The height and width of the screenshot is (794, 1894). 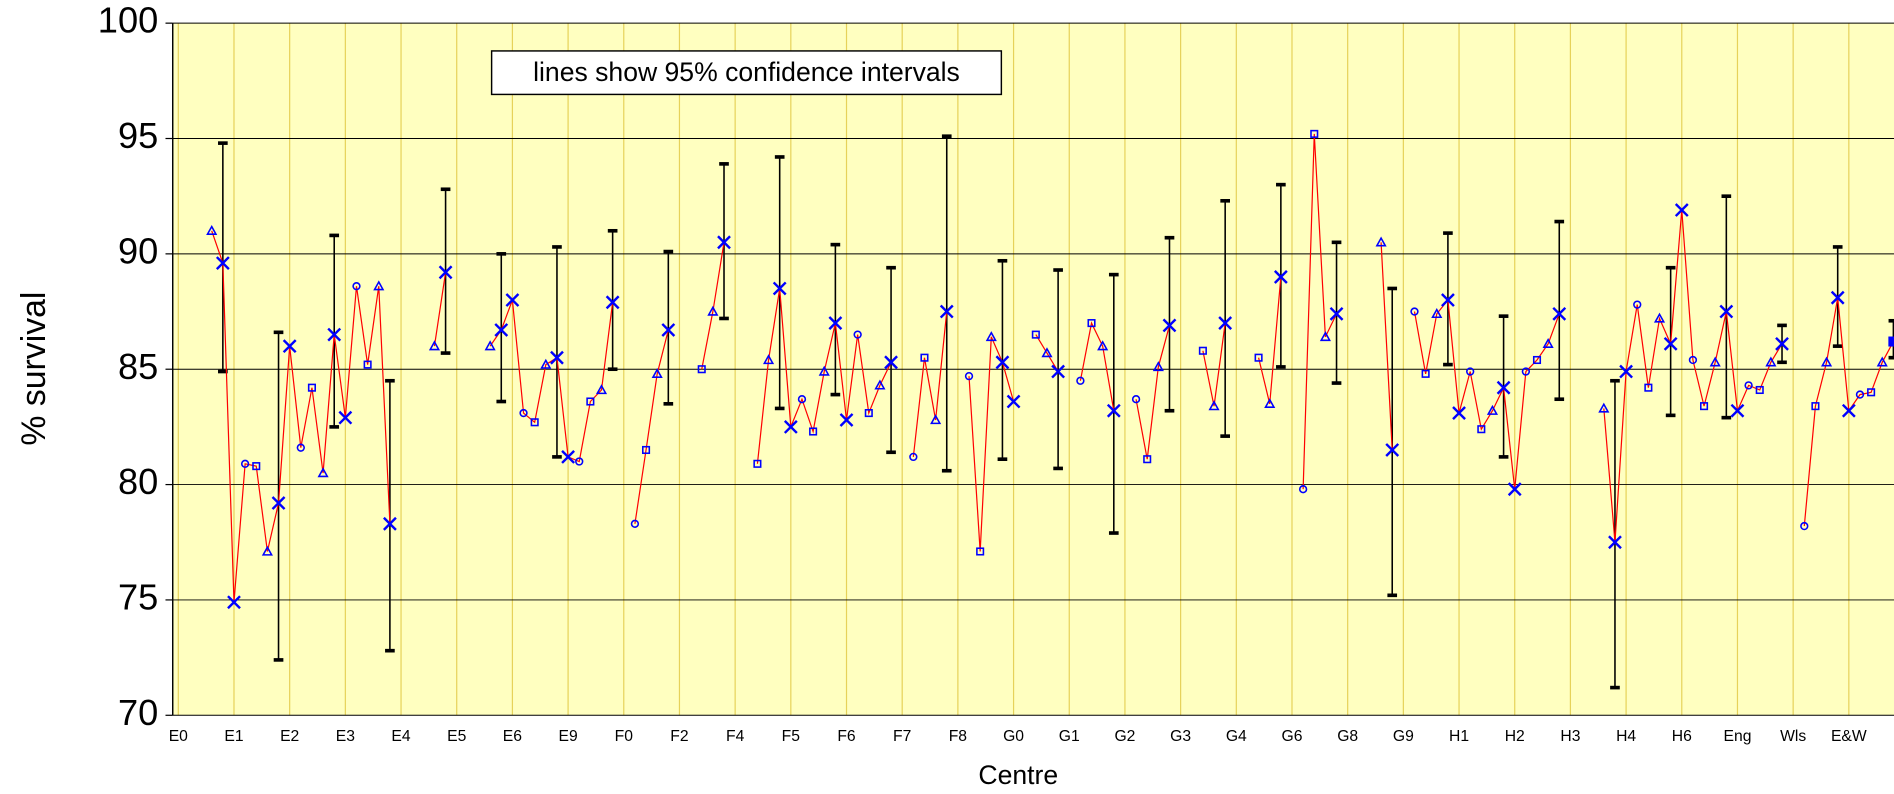 I want to click on y-tick-label: 75, so click(x=138, y=597).